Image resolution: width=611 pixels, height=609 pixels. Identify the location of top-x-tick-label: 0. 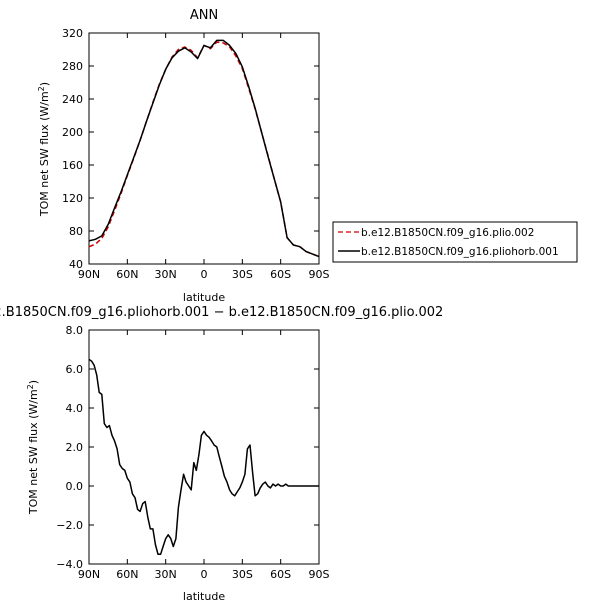
(204, 274).